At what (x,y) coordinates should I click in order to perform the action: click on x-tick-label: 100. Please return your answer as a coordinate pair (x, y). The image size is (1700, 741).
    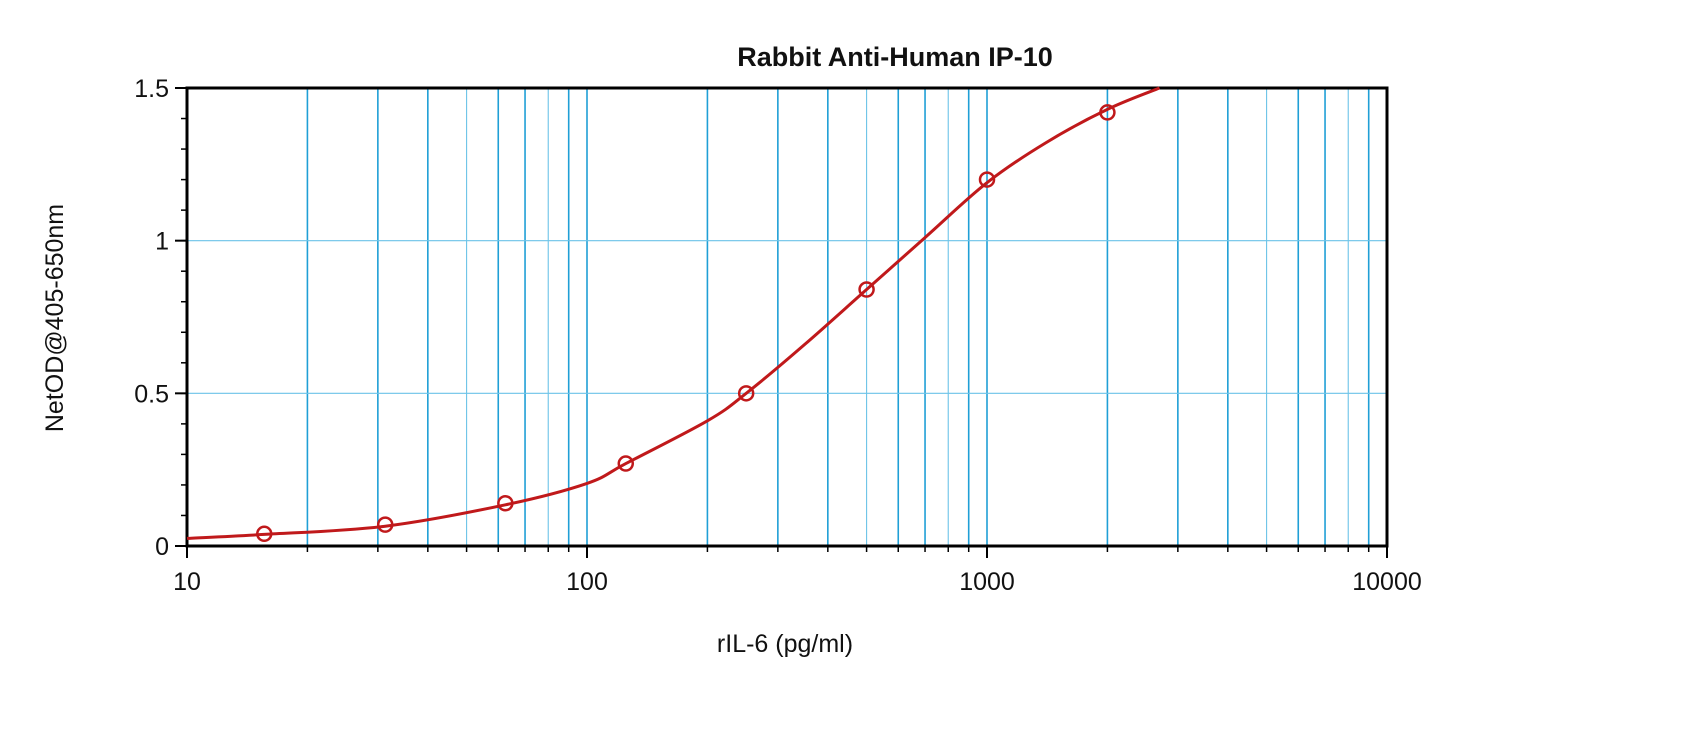
    Looking at the image, I should click on (587, 582).